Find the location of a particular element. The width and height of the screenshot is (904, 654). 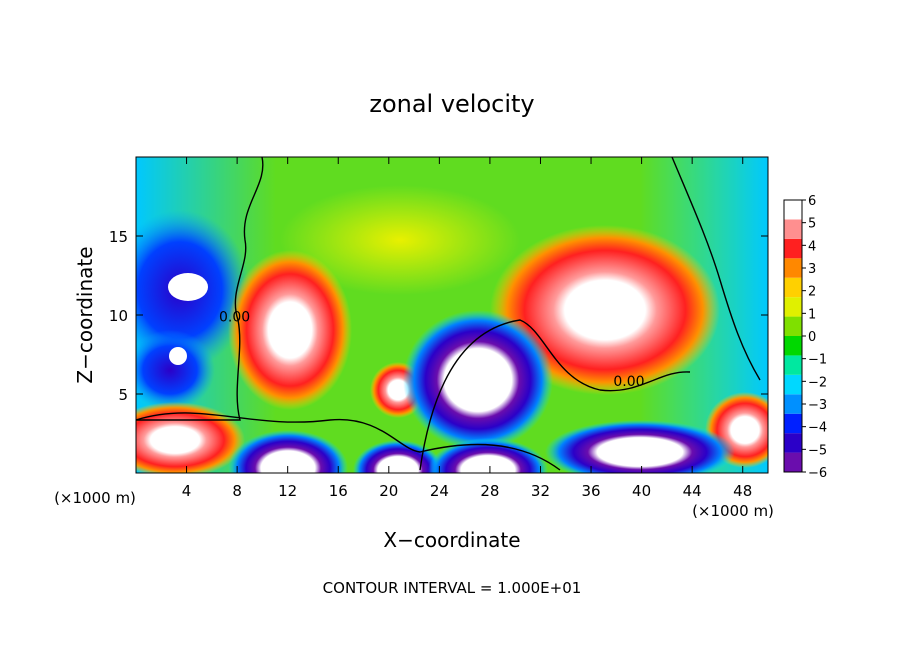

colorbar-tick-label: −6 is located at coordinates (817, 473).